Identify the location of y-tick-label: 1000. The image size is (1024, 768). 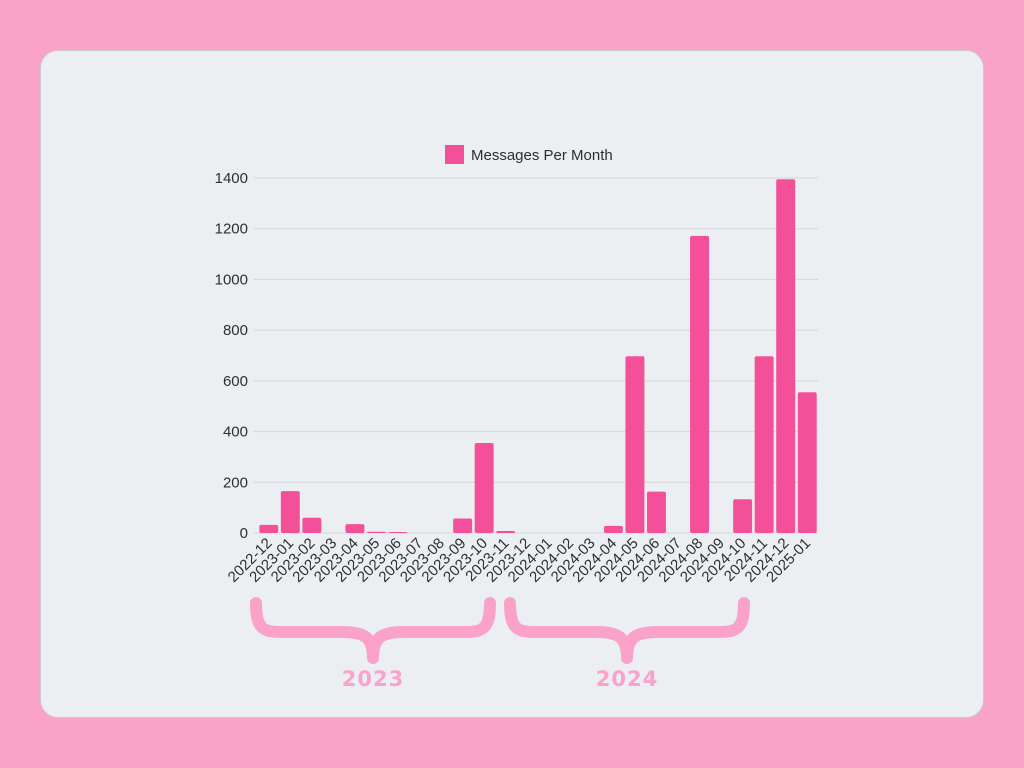
(231, 279).